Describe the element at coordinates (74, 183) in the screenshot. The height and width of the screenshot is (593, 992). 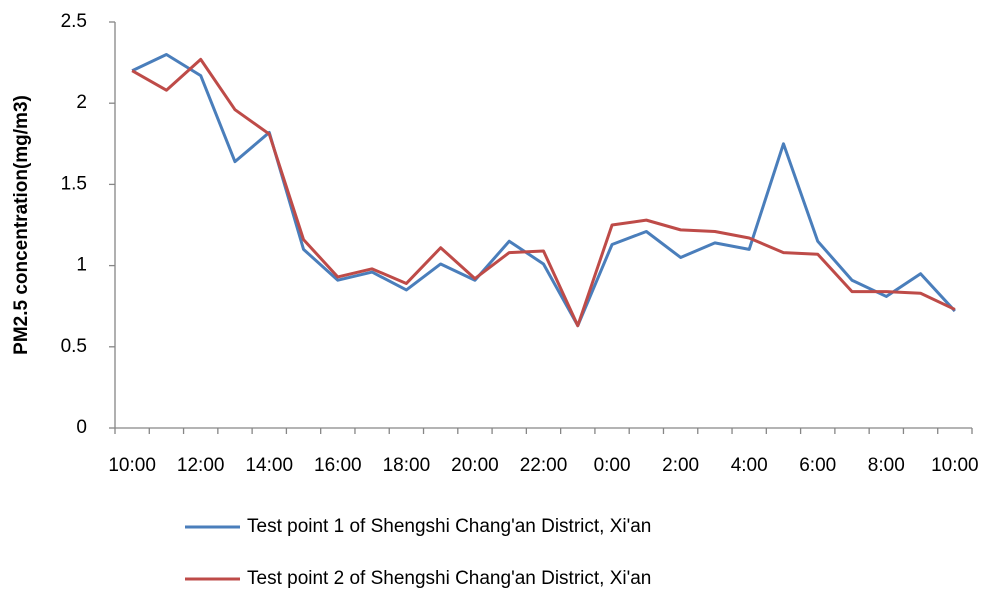
I see `y-tick-label: 1.5` at that location.